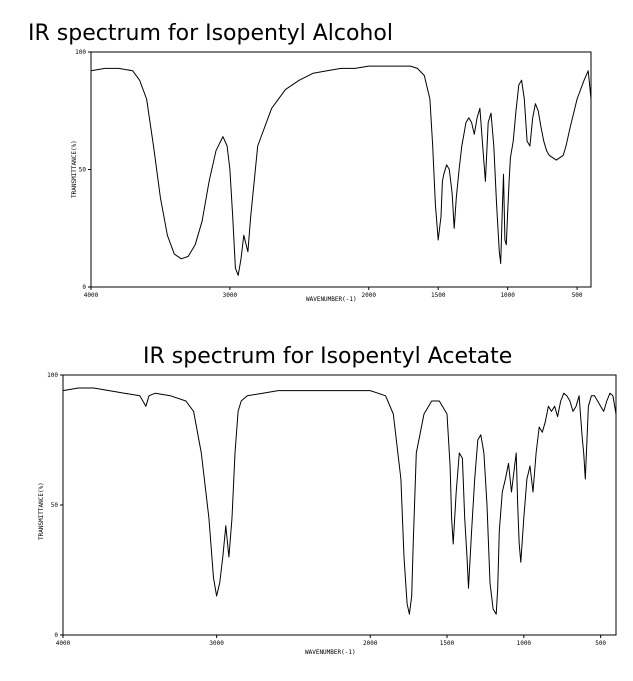 This screenshot has width=633, height=681. I want to click on chart-title: IR spectrum for Isopentyl Acetate, so click(327, 356).